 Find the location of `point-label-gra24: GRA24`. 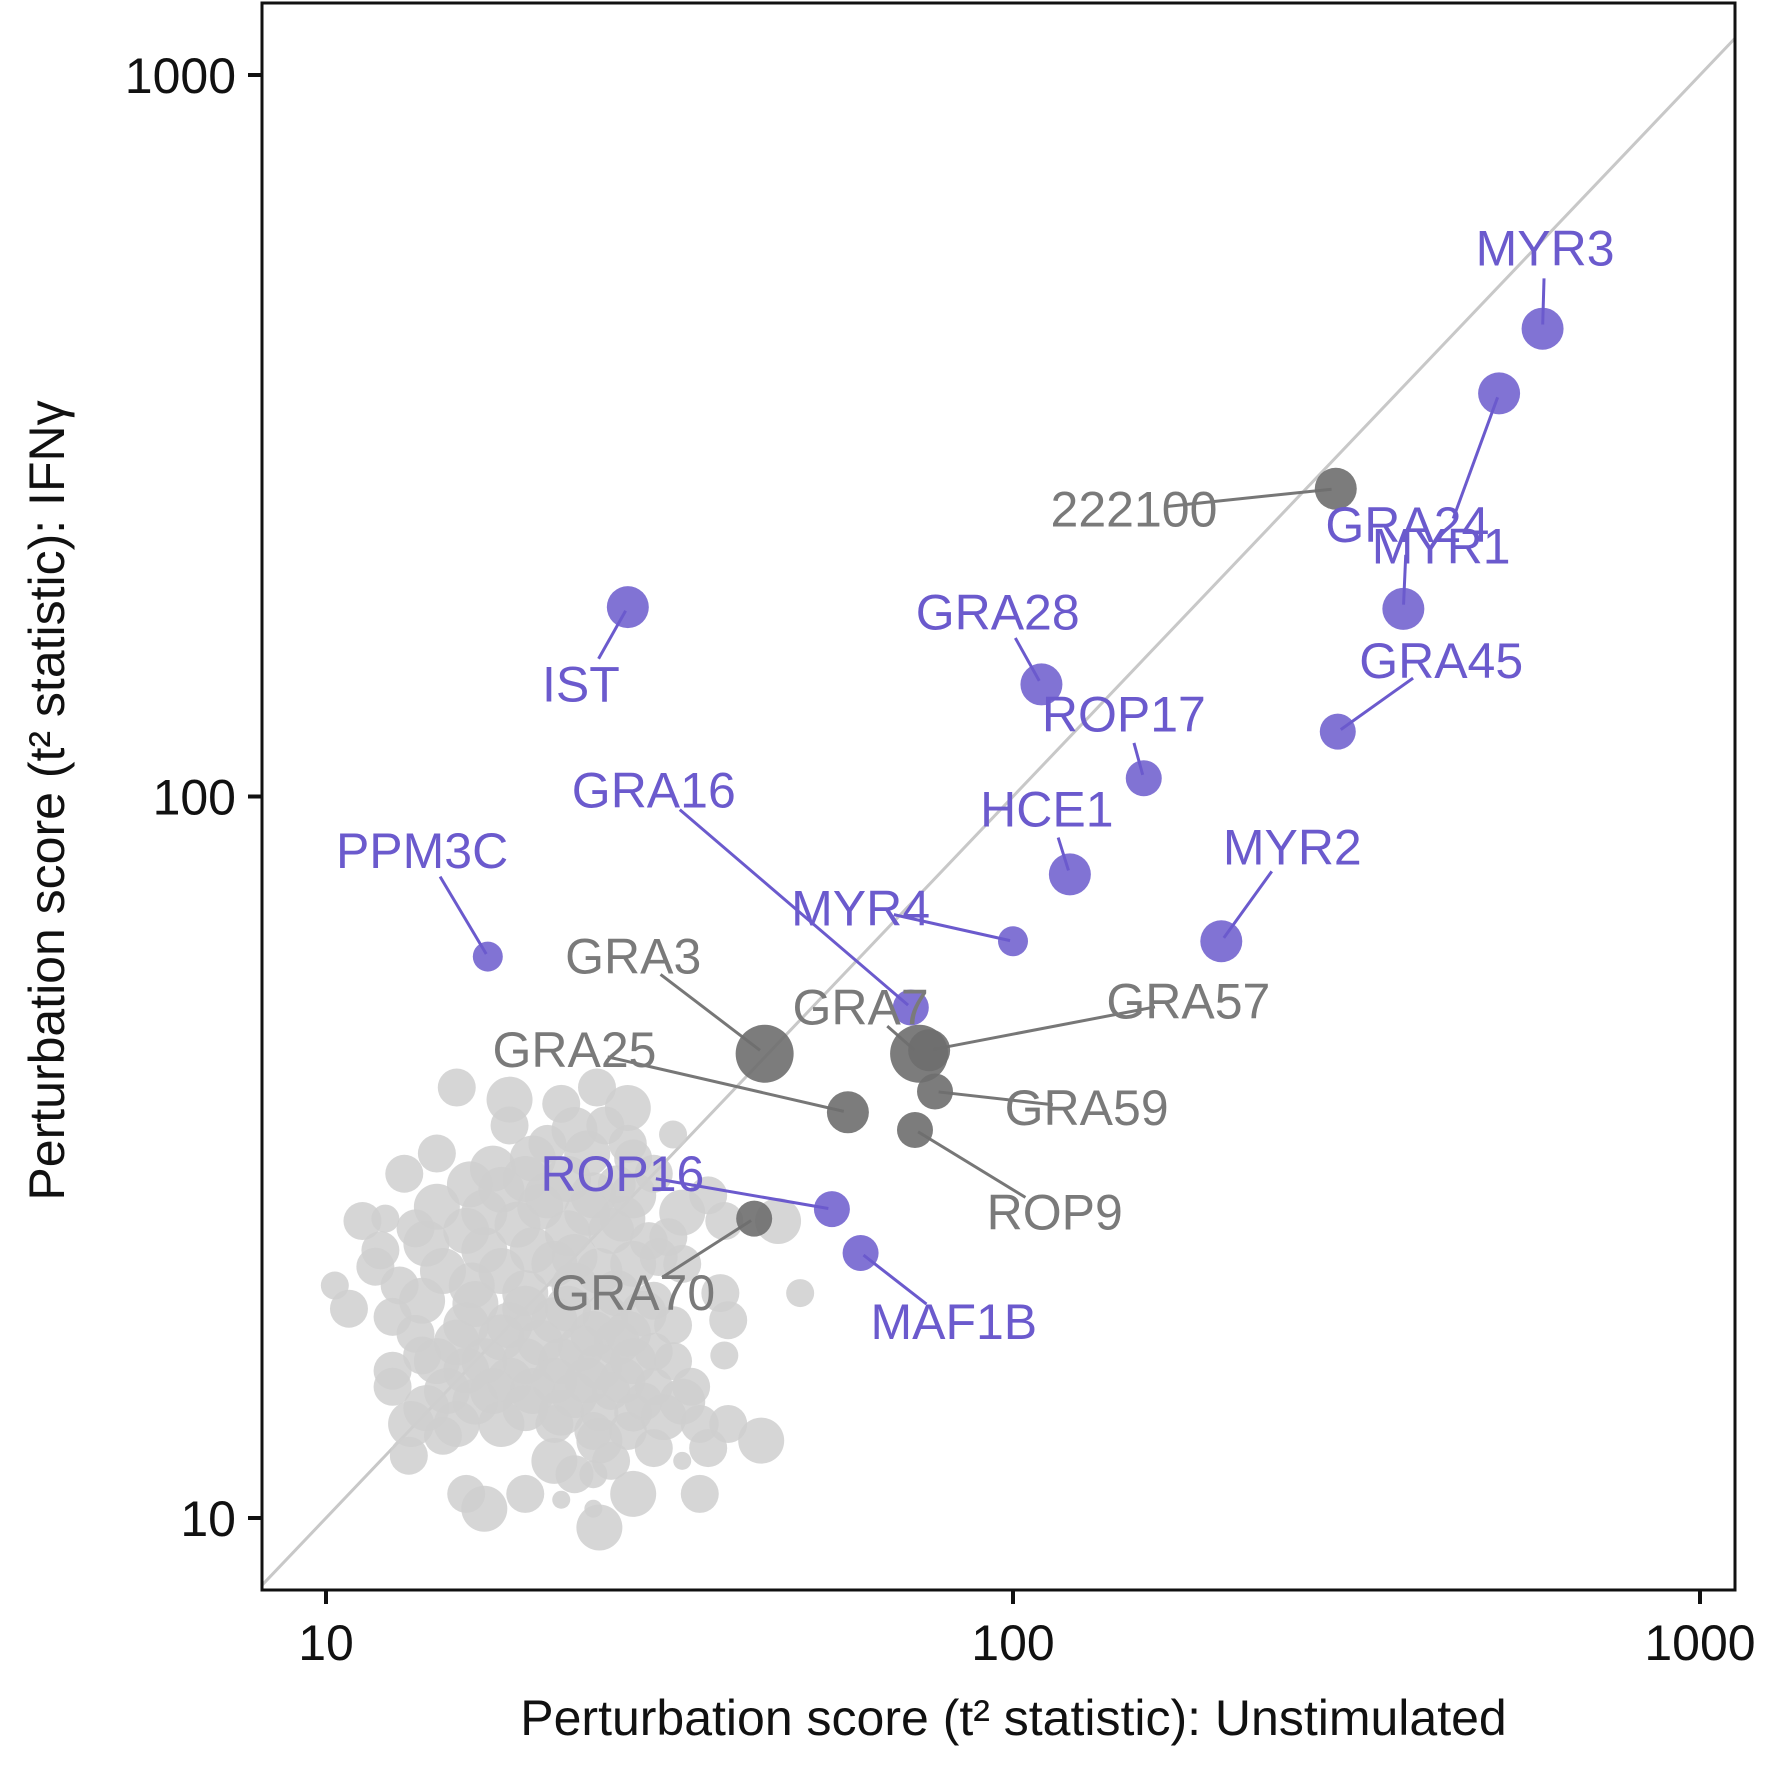

point-label-gra24: GRA24 is located at coordinates (1407, 525).